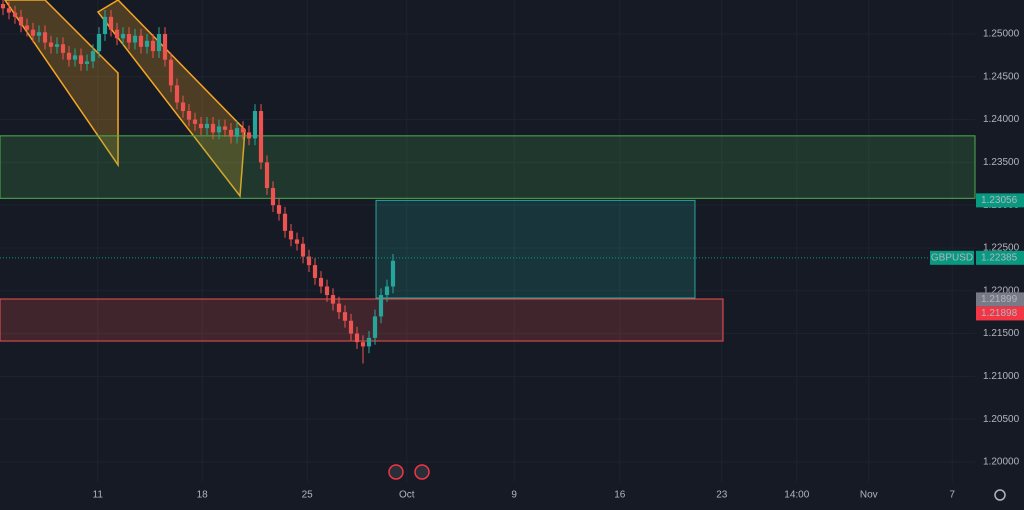 The height and width of the screenshot is (510, 1024). Describe the element at coordinates (1001, 462) in the screenshot. I see `y-tick-label: 1.20000` at that location.